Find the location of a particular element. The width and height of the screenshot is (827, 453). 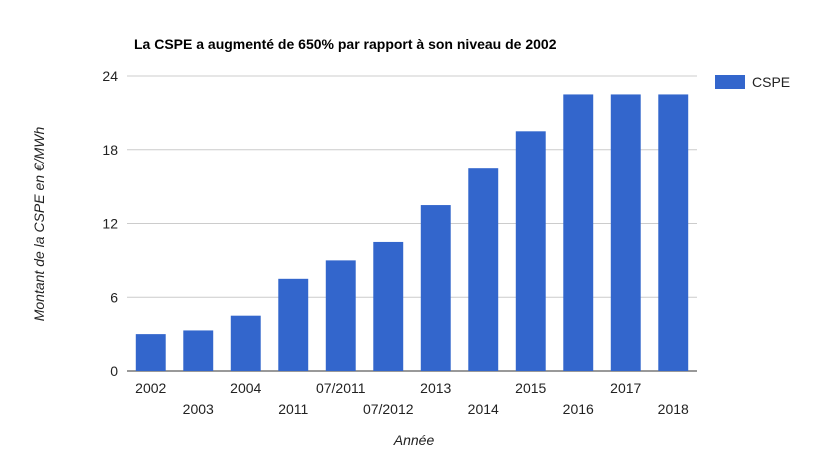

x-tick-label: 2014 is located at coordinates (483, 409).